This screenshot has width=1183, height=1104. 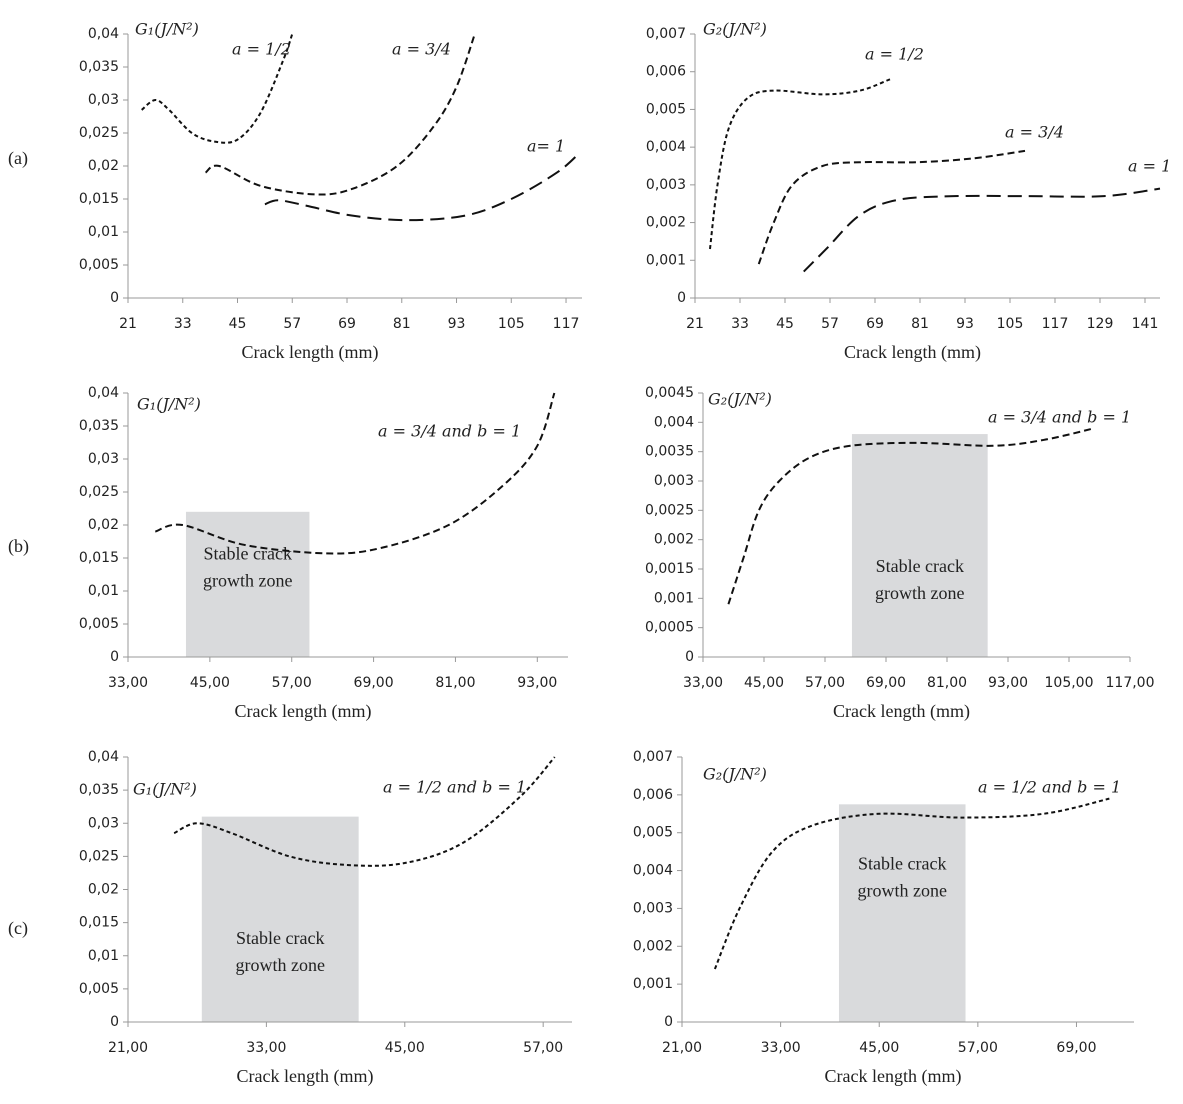 I want to click on y-tick-label: 0,0025, so click(x=669, y=510).